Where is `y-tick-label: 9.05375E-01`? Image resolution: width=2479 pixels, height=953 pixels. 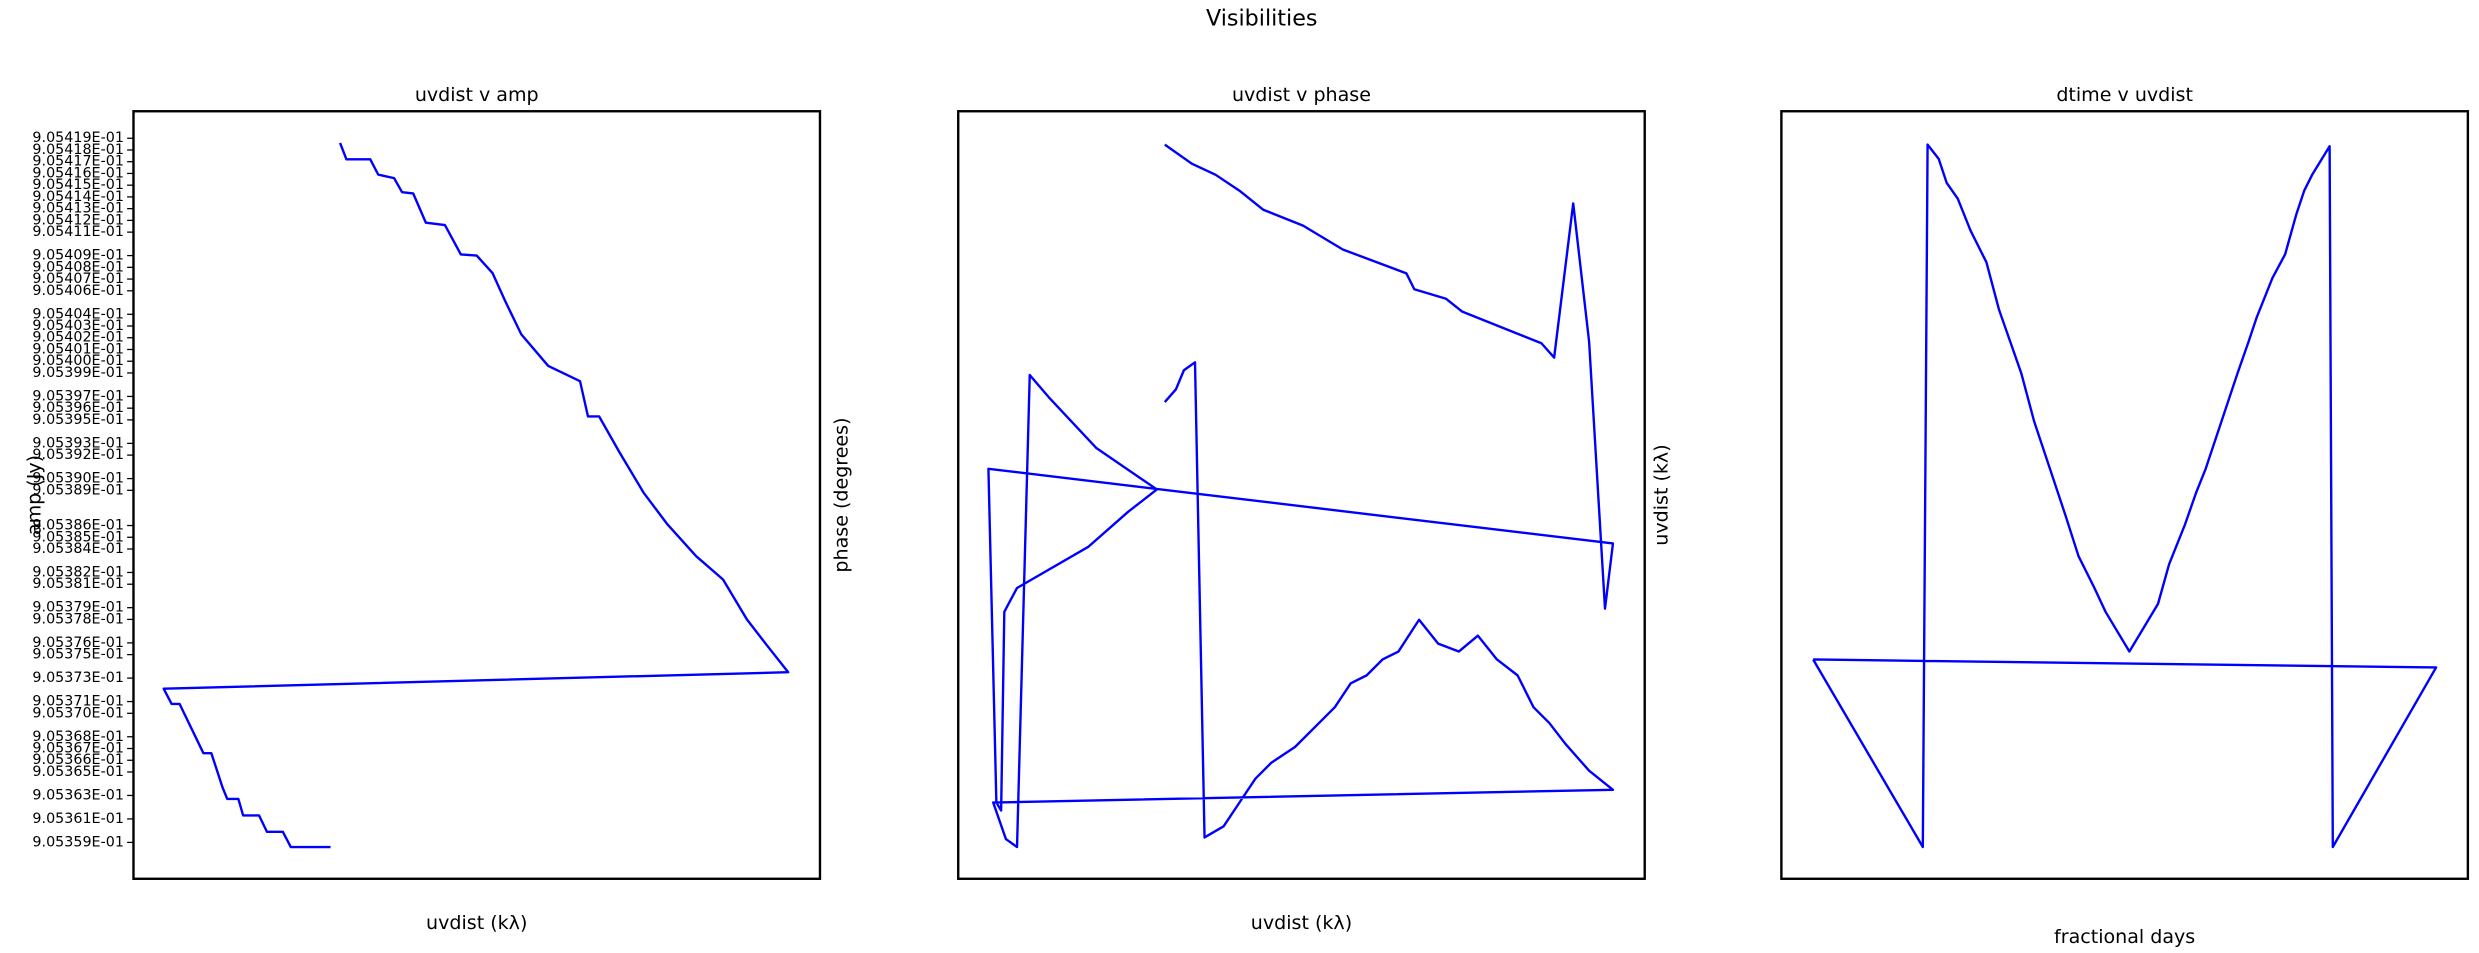
y-tick-label: 9.05375E-01 is located at coordinates (78, 655).